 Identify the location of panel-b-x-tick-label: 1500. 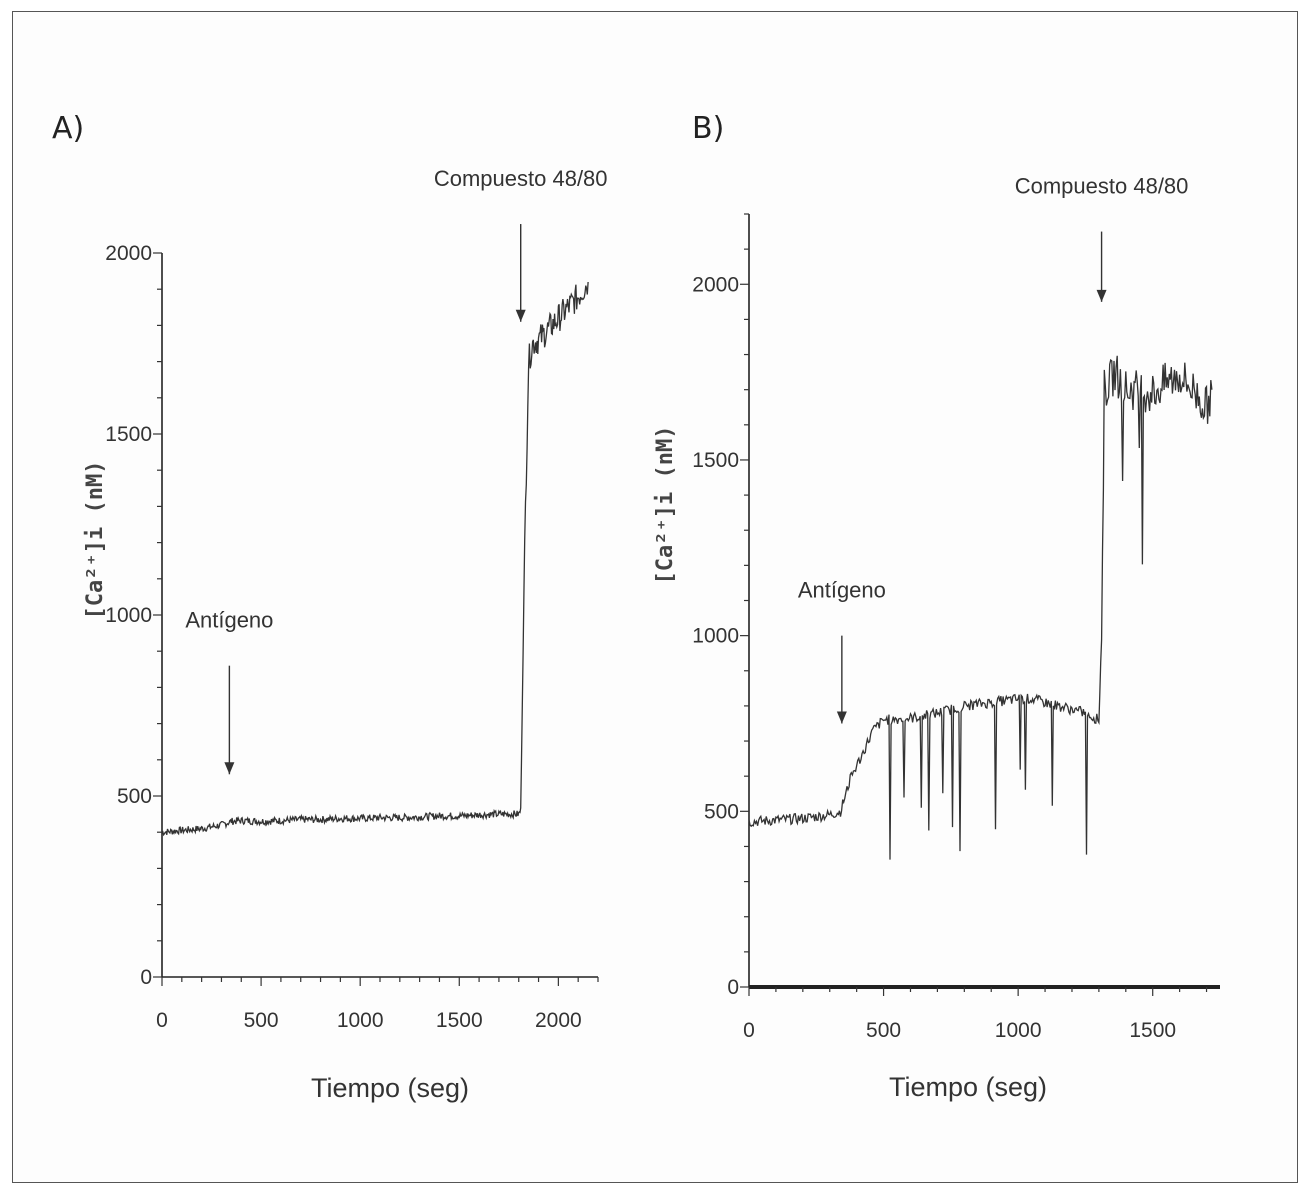
(1152, 1030).